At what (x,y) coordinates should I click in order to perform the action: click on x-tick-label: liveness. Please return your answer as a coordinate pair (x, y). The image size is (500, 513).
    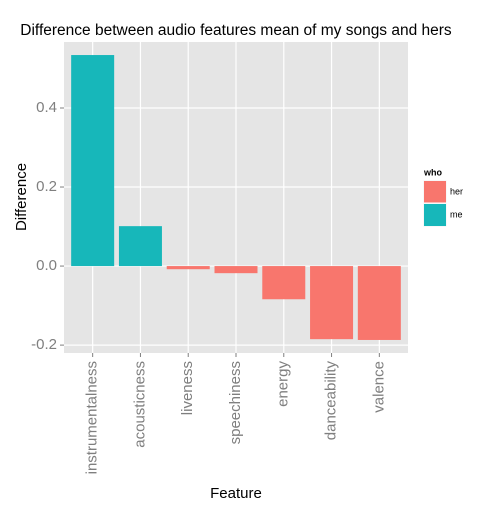
    Looking at the image, I should click on (187, 388).